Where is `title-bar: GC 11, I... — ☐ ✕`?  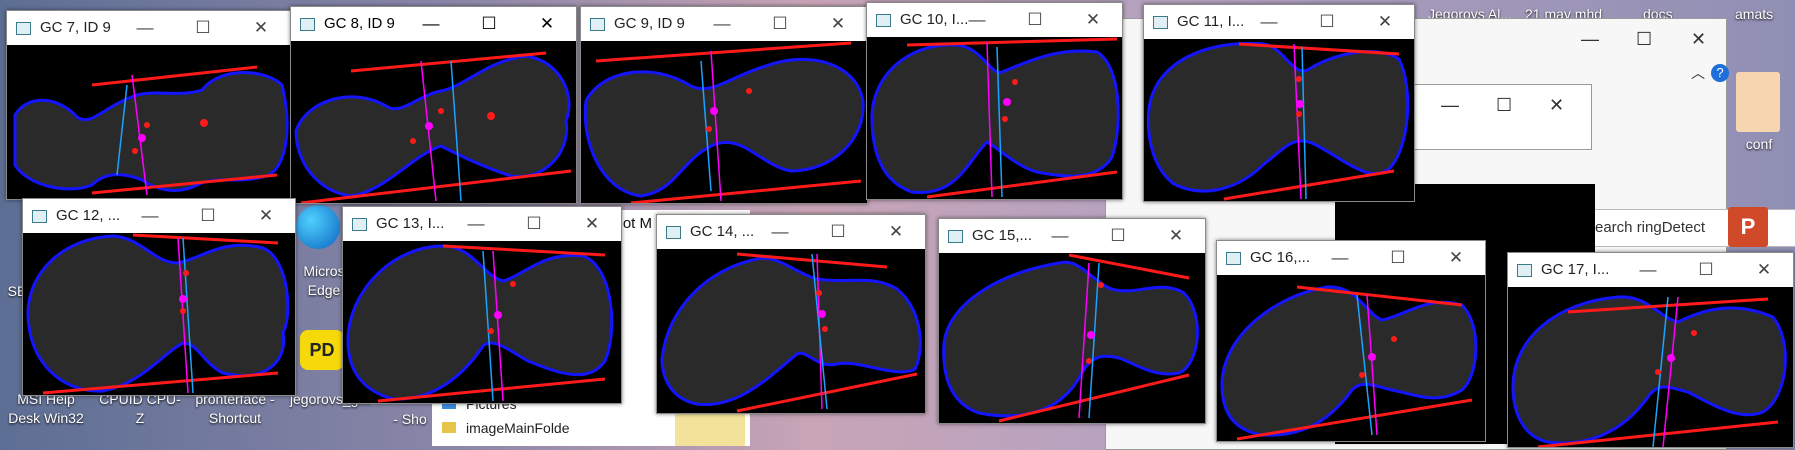
title-bar: GC 11, I... — ☐ ✕ is located at coordinates (1279, 22).